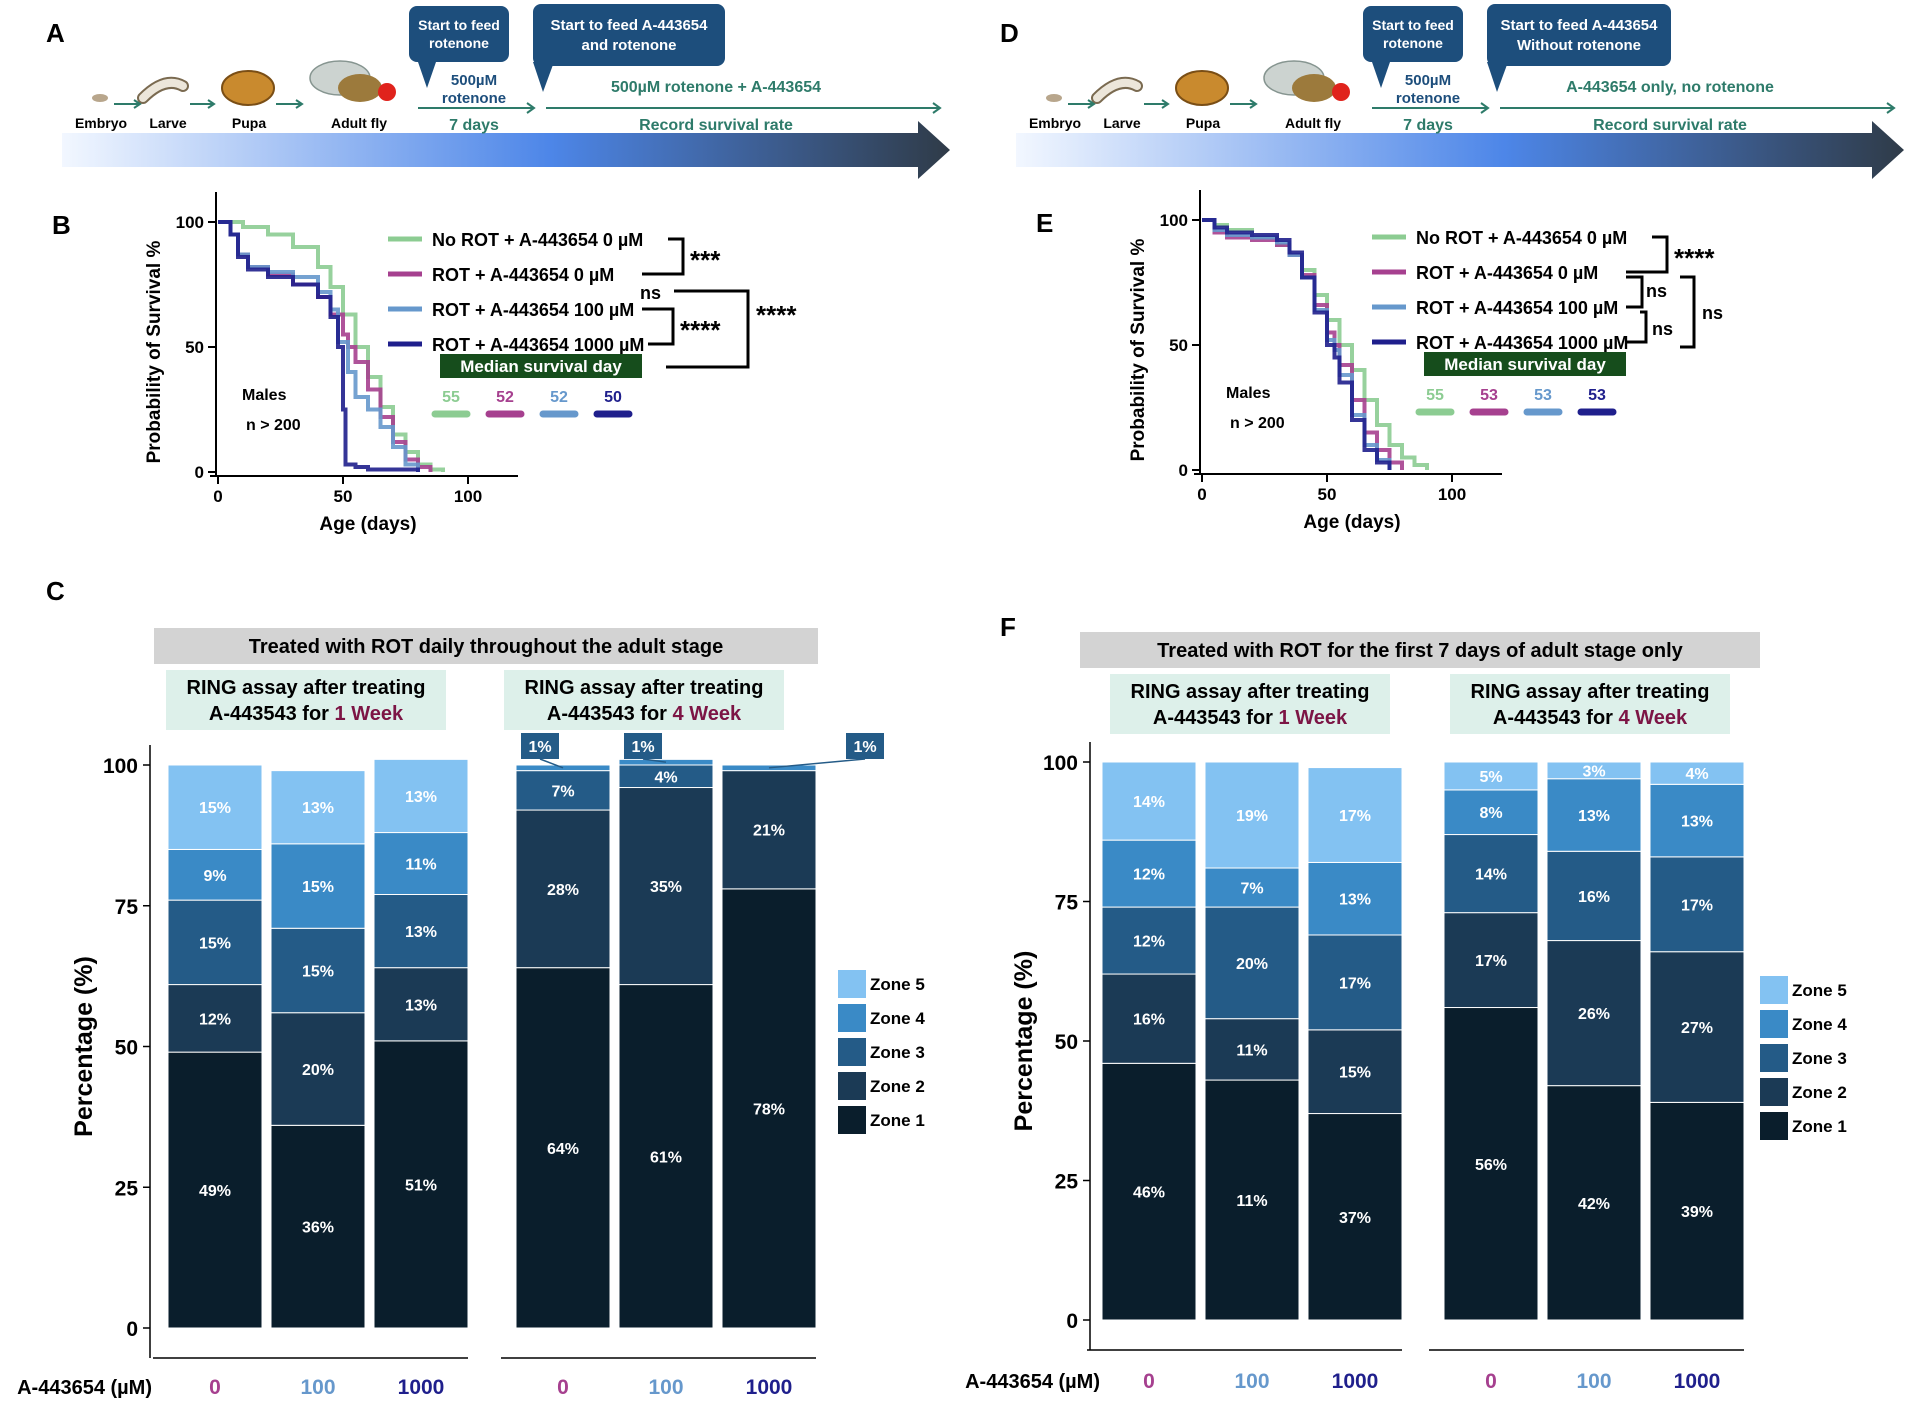 The image size is (1907, 1402). I want to click on y-tick-label: 75, so click(127, 907).